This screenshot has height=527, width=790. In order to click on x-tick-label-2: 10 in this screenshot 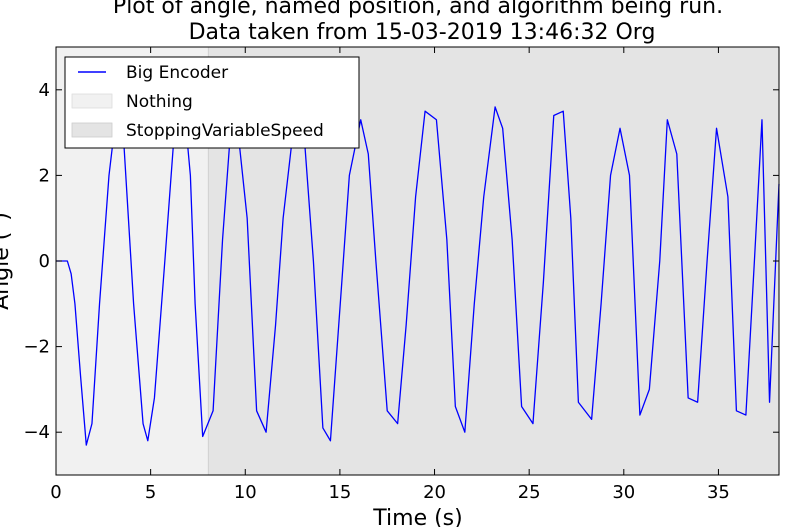, I will do `click(245, 492)`.